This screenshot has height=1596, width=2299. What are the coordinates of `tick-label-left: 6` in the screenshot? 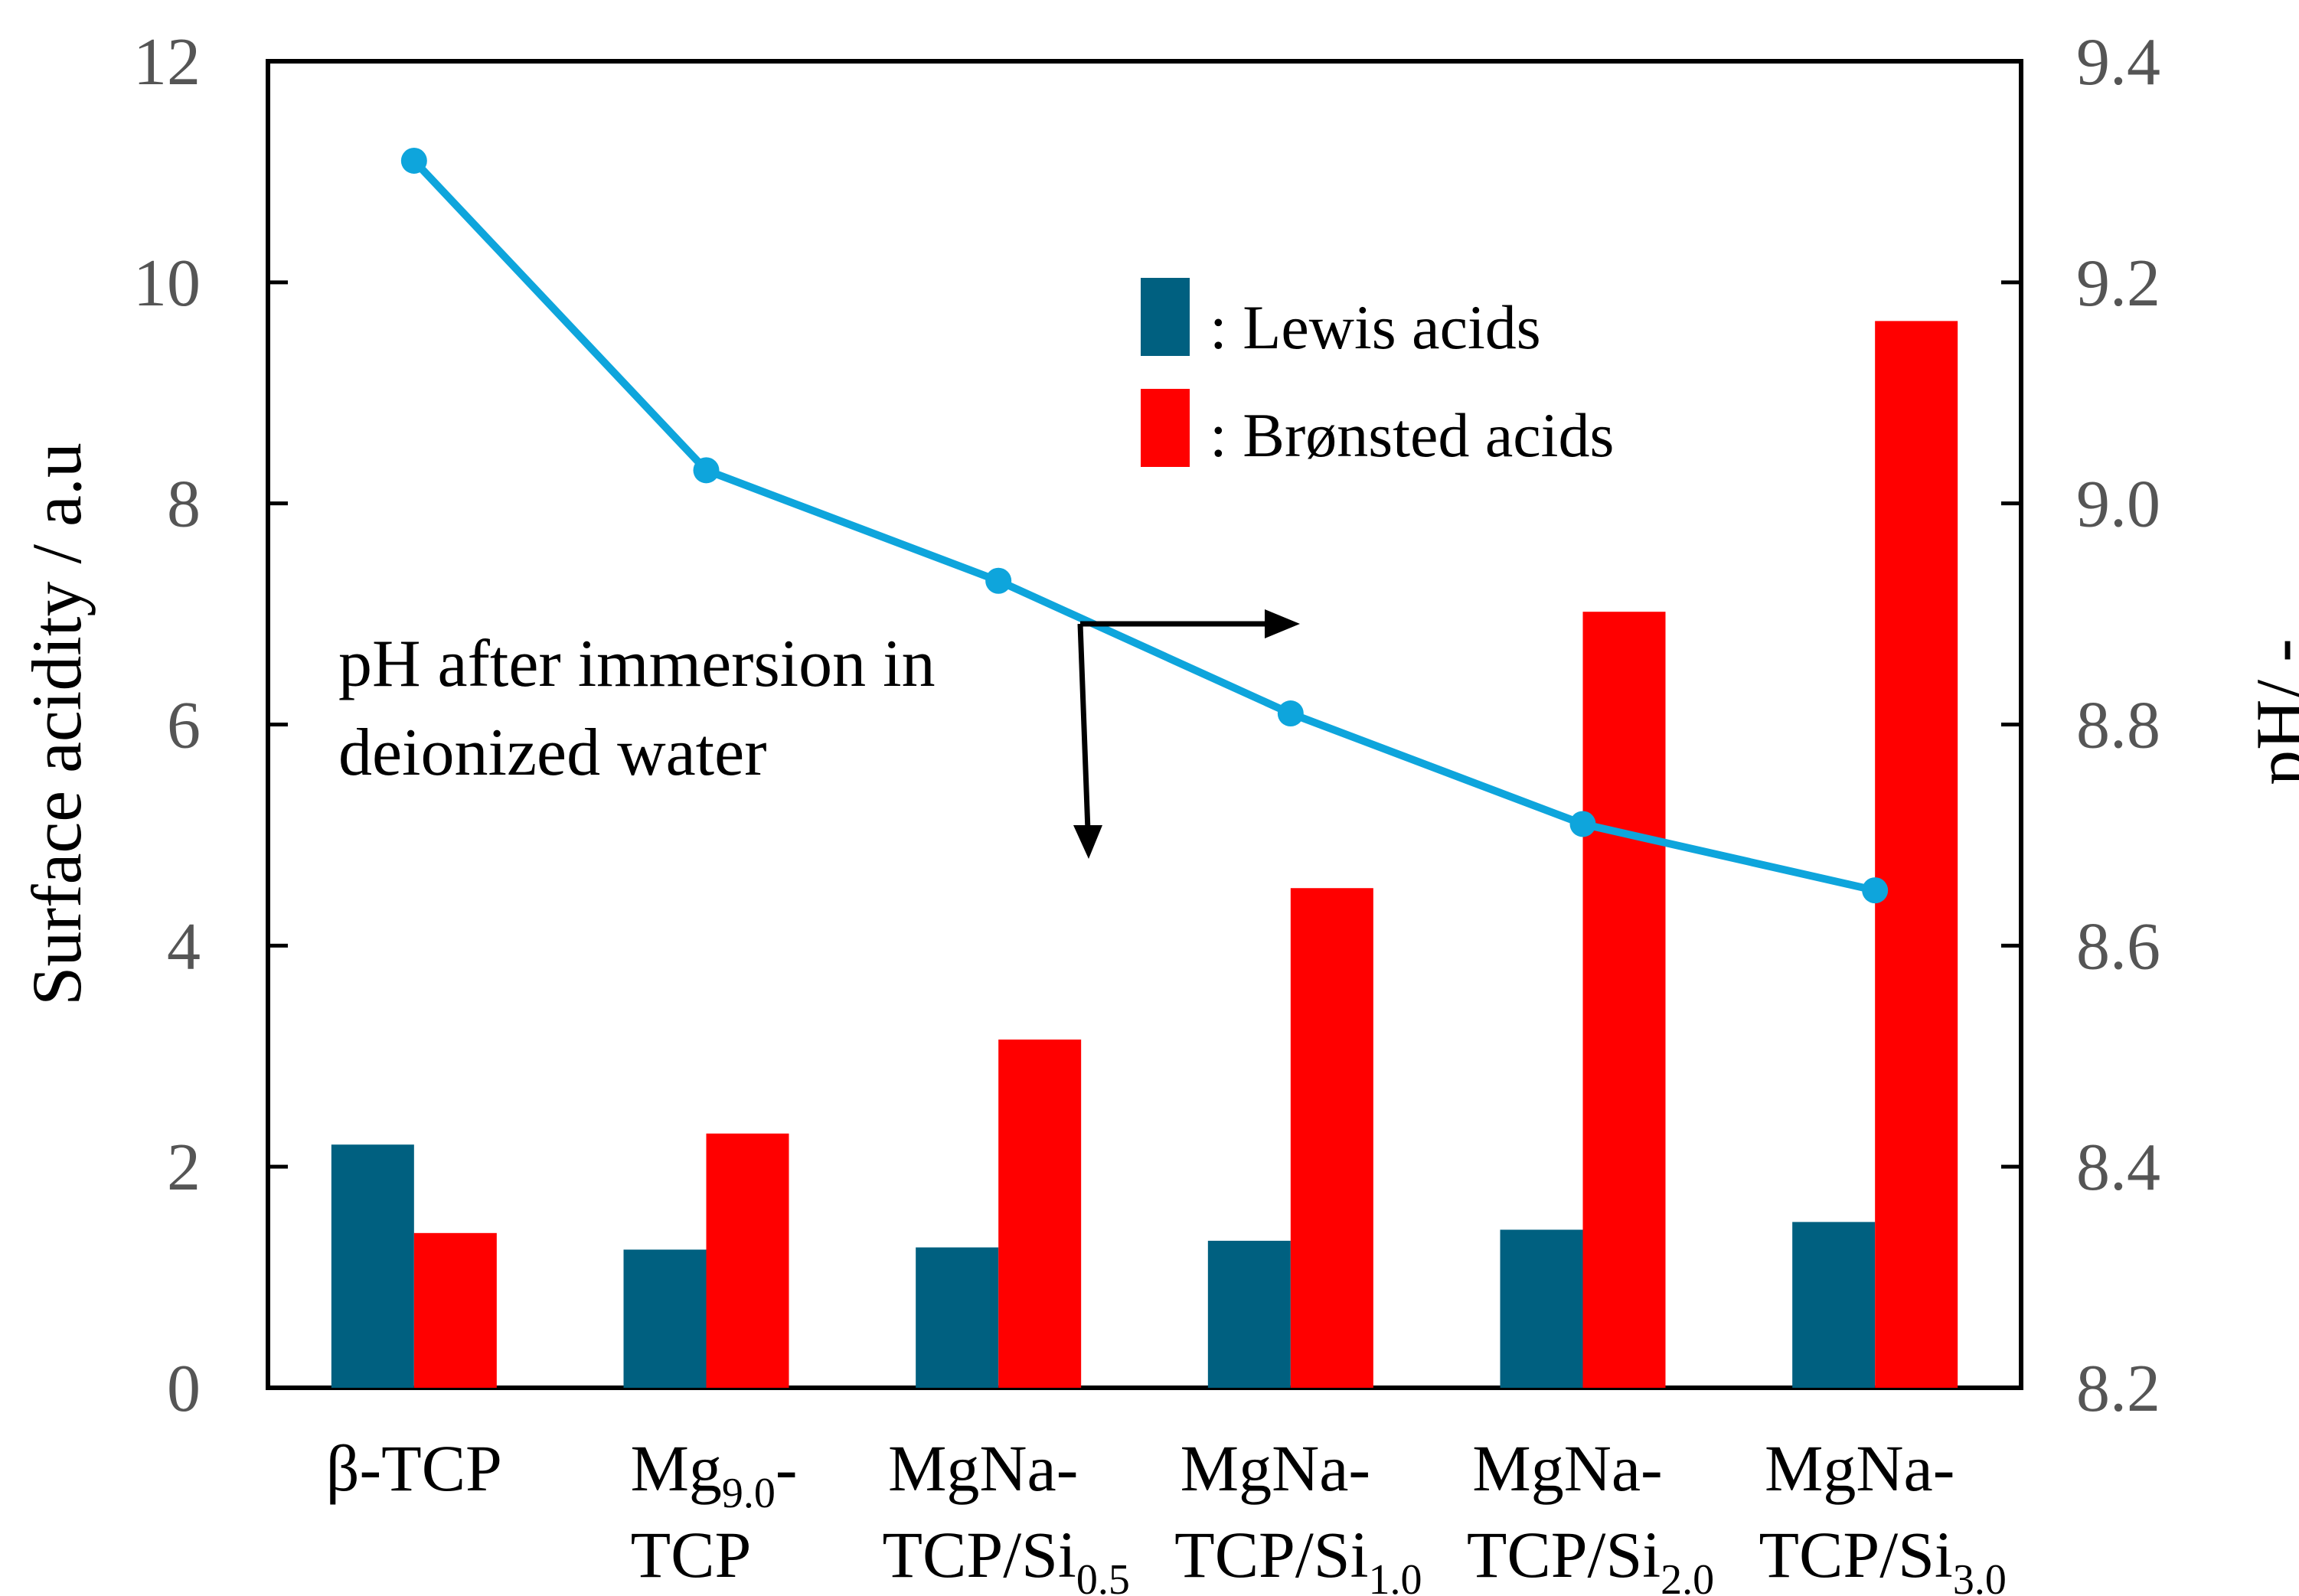 It's located at (184, 726).